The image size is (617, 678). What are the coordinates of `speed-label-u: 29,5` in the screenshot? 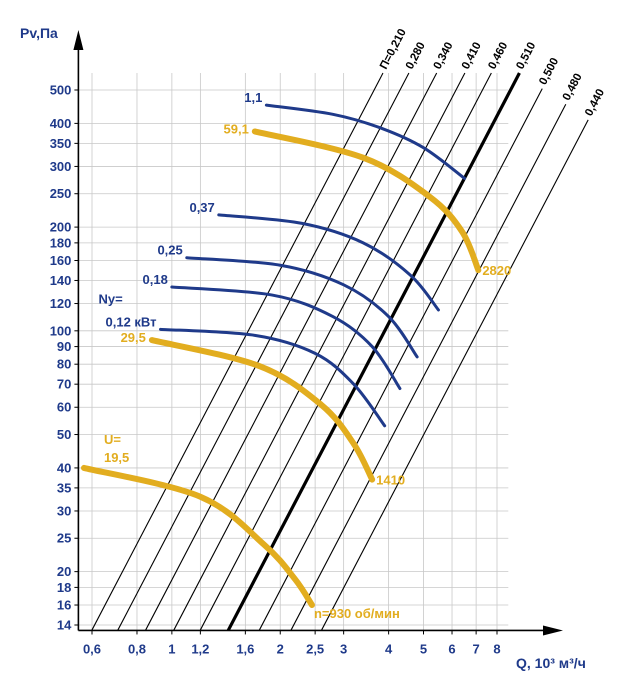 It's located at (133, 337).